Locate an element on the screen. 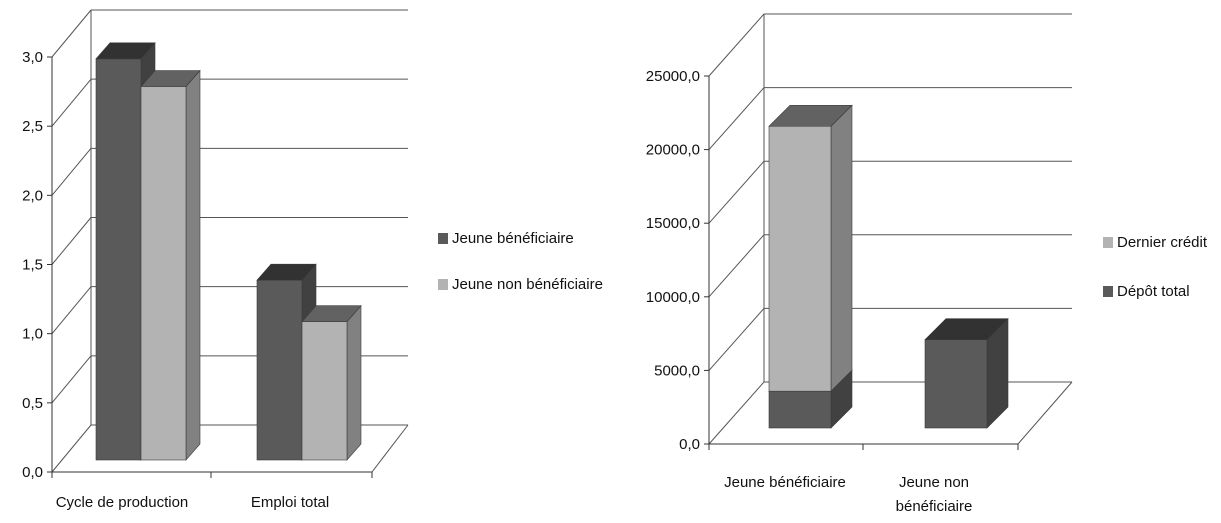 The image size is (1221, 523). y-tick-label: 5000,0 is located at coordinates (677, 370).